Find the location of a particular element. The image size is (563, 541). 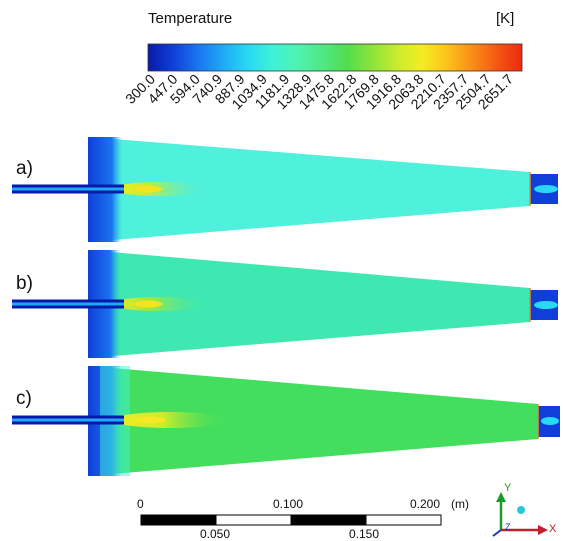

panel-label-a: a) is located at coordinates (24, 168).